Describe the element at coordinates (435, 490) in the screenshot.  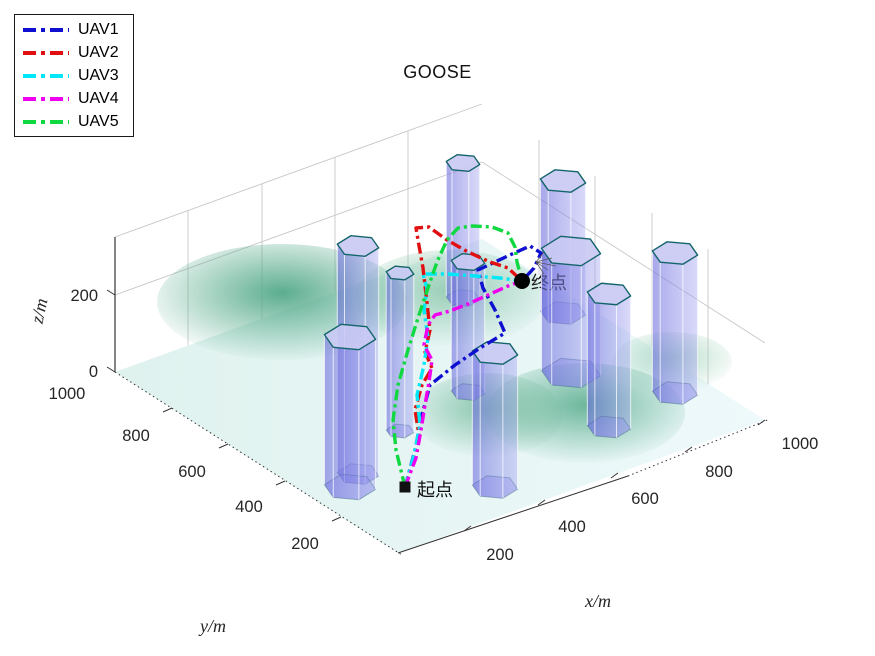
I see `start-point-label: 起点` at that location.